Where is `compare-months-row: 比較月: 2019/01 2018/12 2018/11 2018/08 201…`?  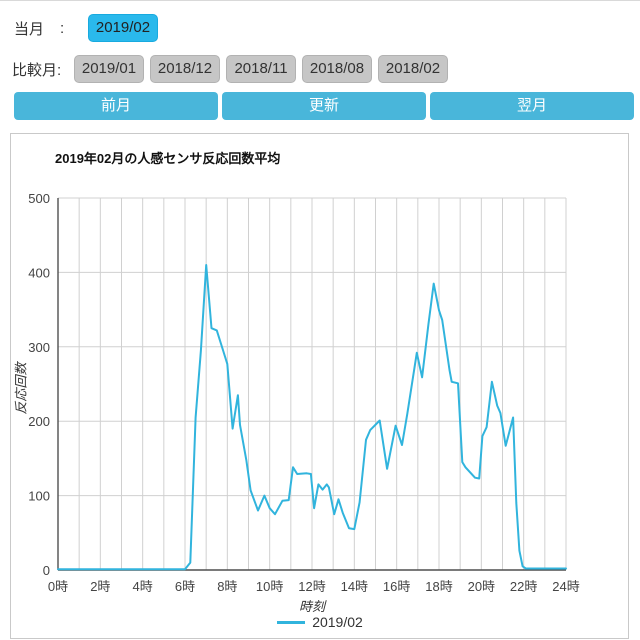
compare-months-row: 比較月: 2019/01 2018/12 2018/11 2018/08 201… is located at coordinates (233, 69).